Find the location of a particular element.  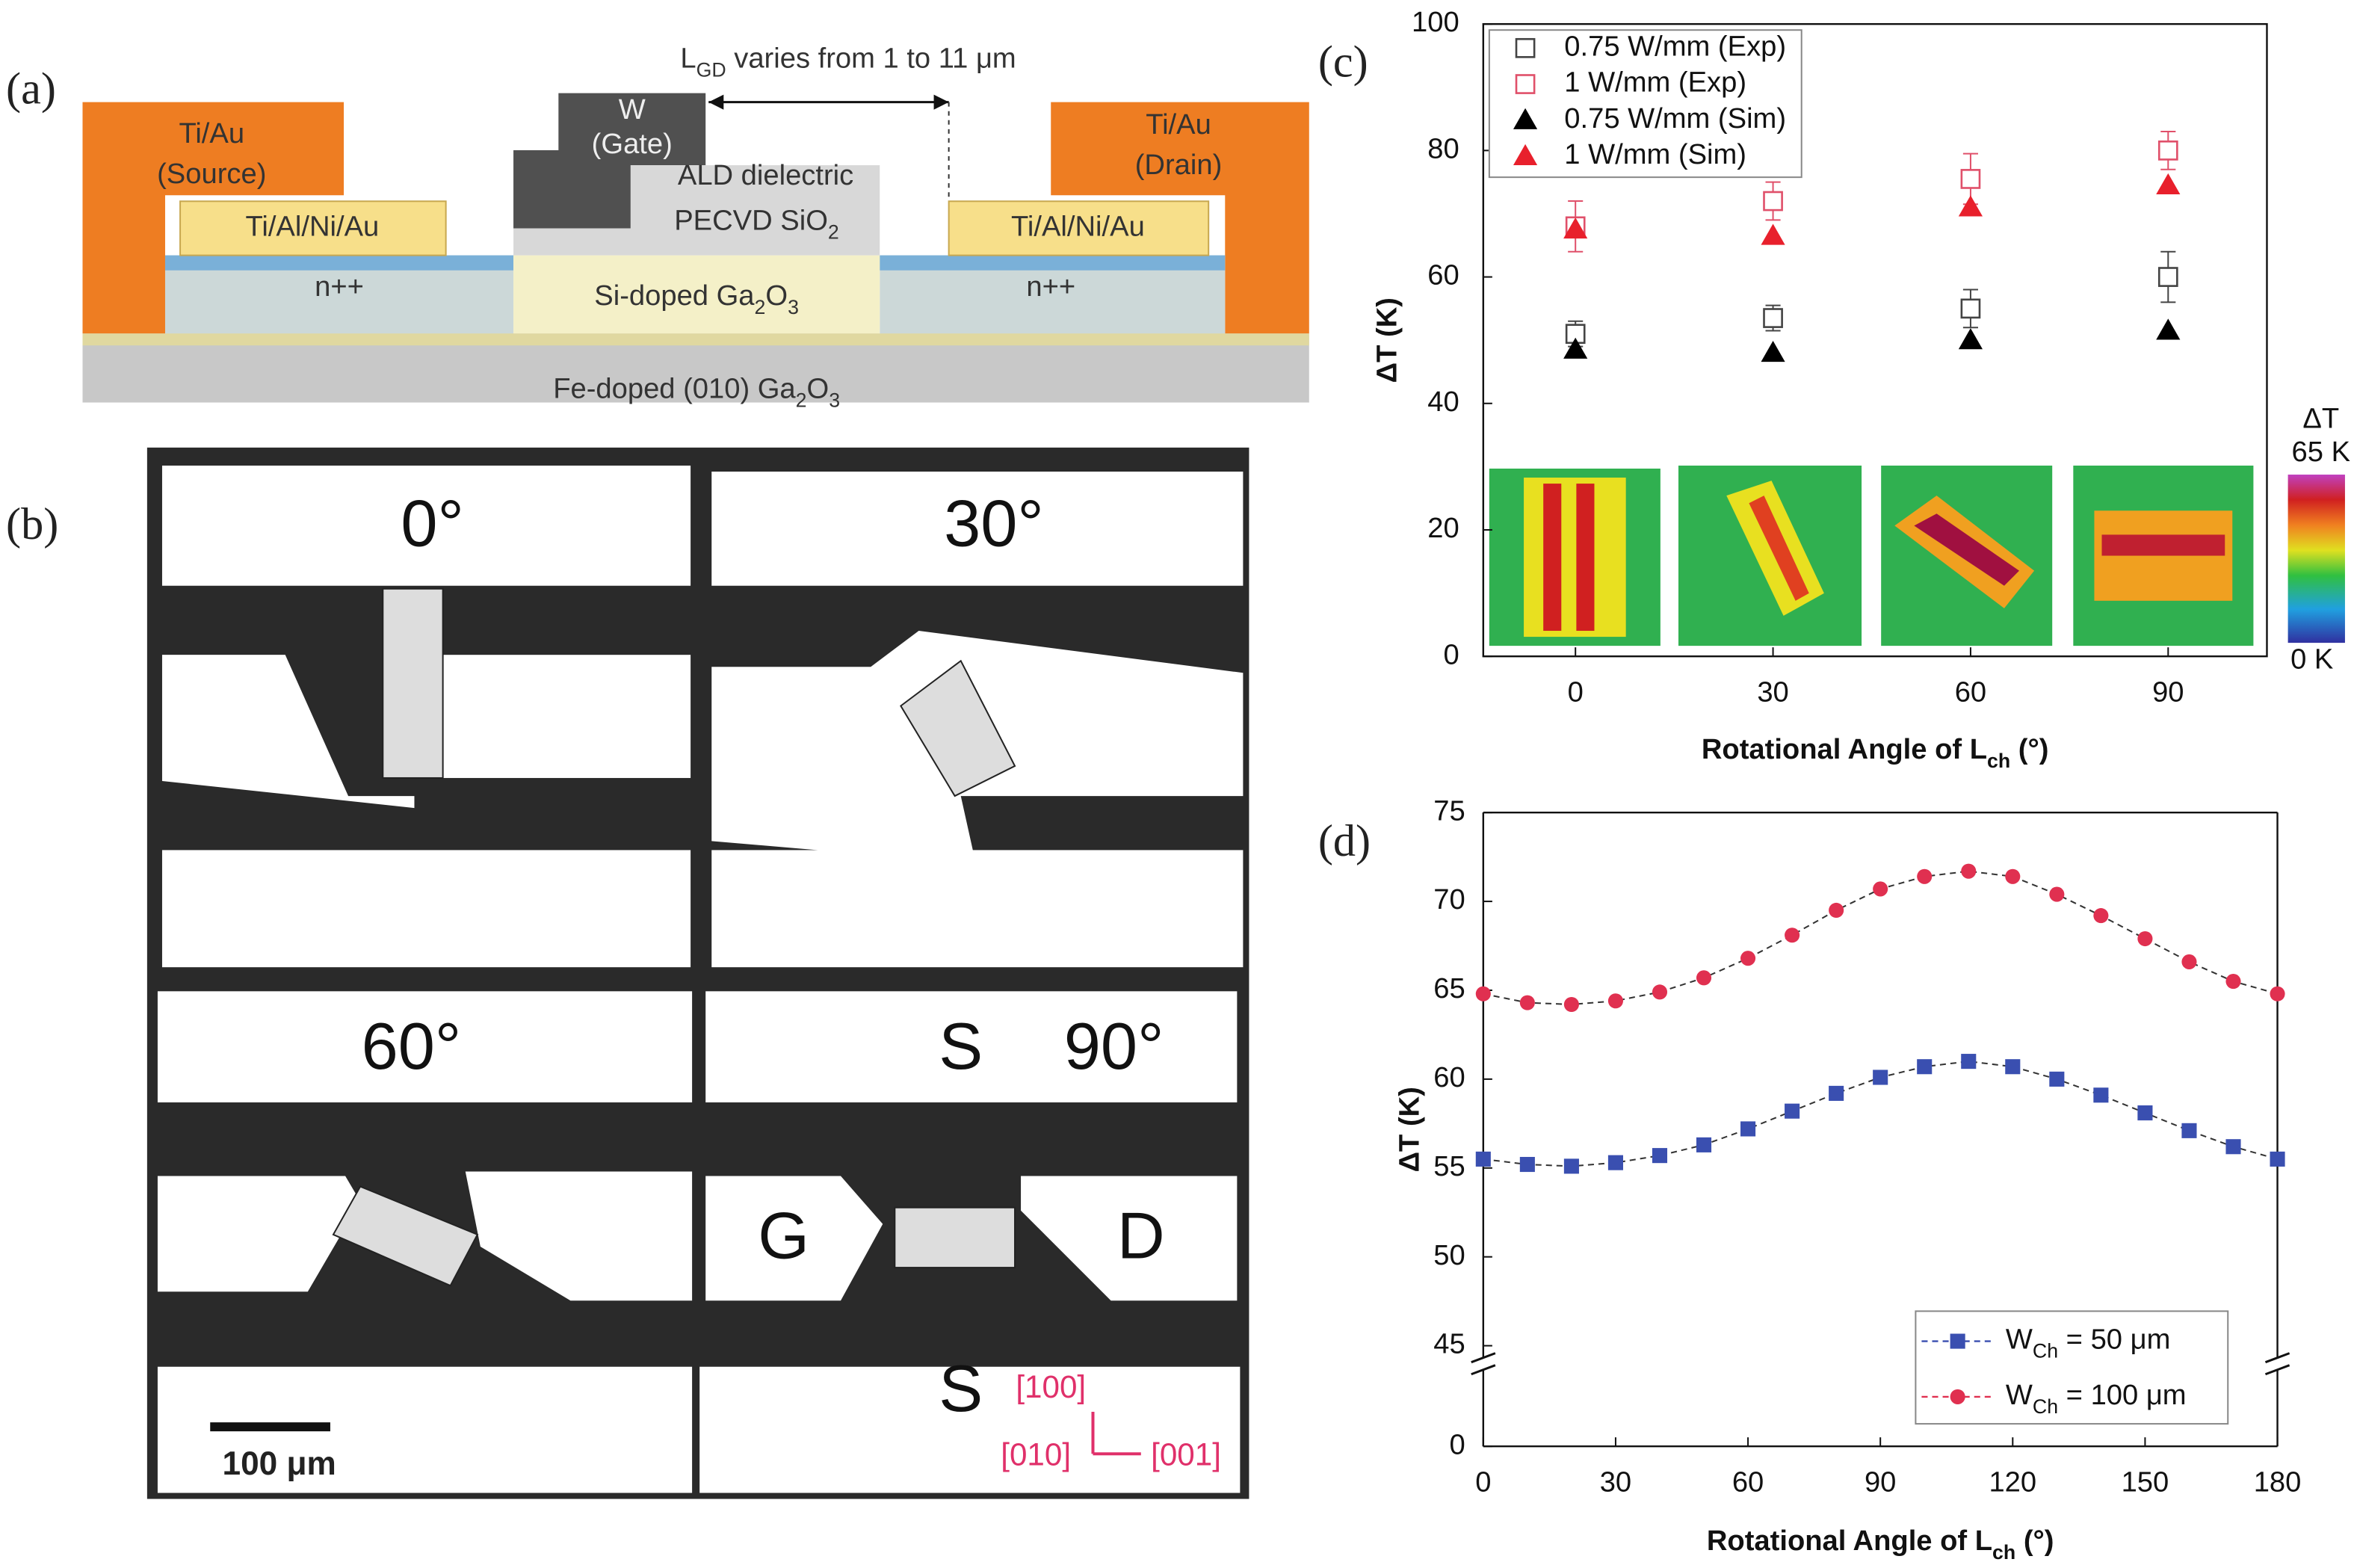

direction-label: [001] is located at coordinates (1186, 1454).